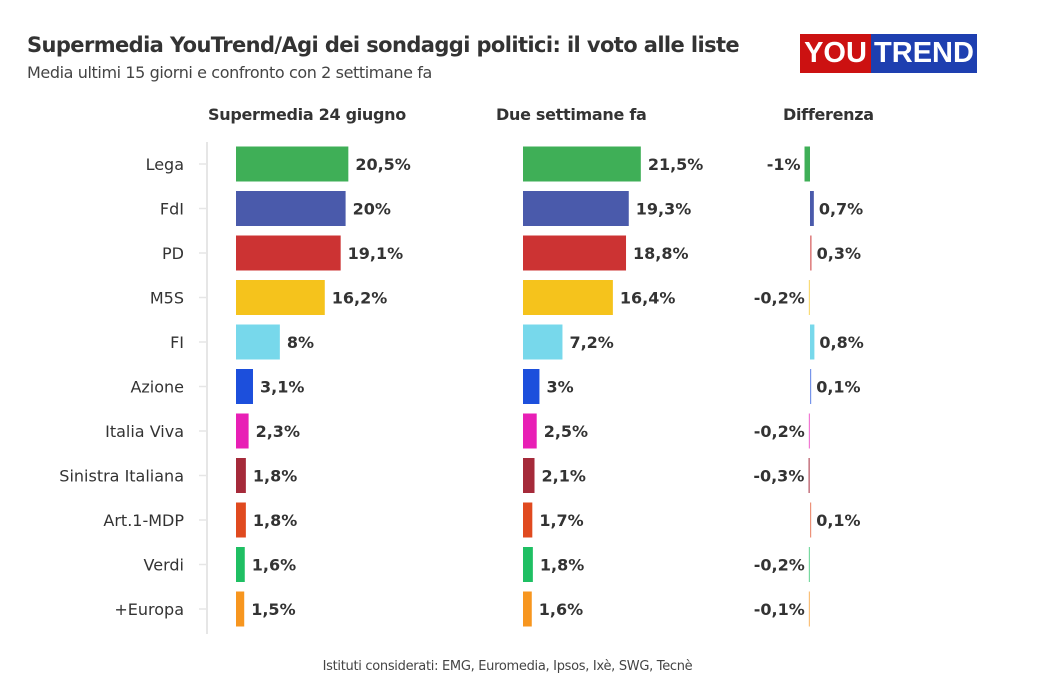 This screenshot has height=683, width=1043. What do you see at coordinates (779, 609) in the screenshot?
I see `value-label-difference: -0,1%` at bounding box center [779, 609].